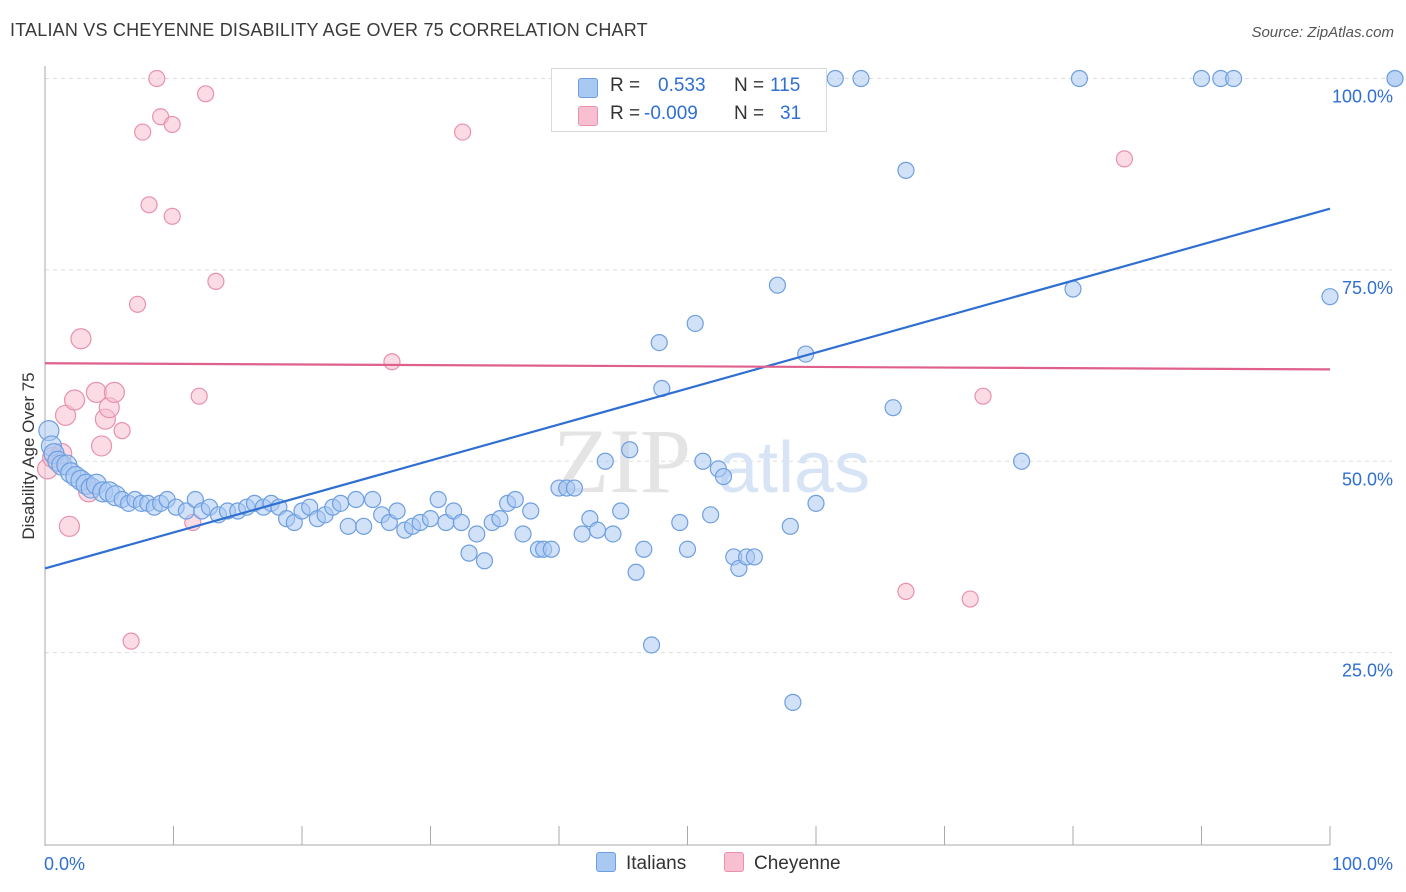 This screenshot has height=892, width=1406. I want to click on legend-italians: Italians, so click(641, 863).